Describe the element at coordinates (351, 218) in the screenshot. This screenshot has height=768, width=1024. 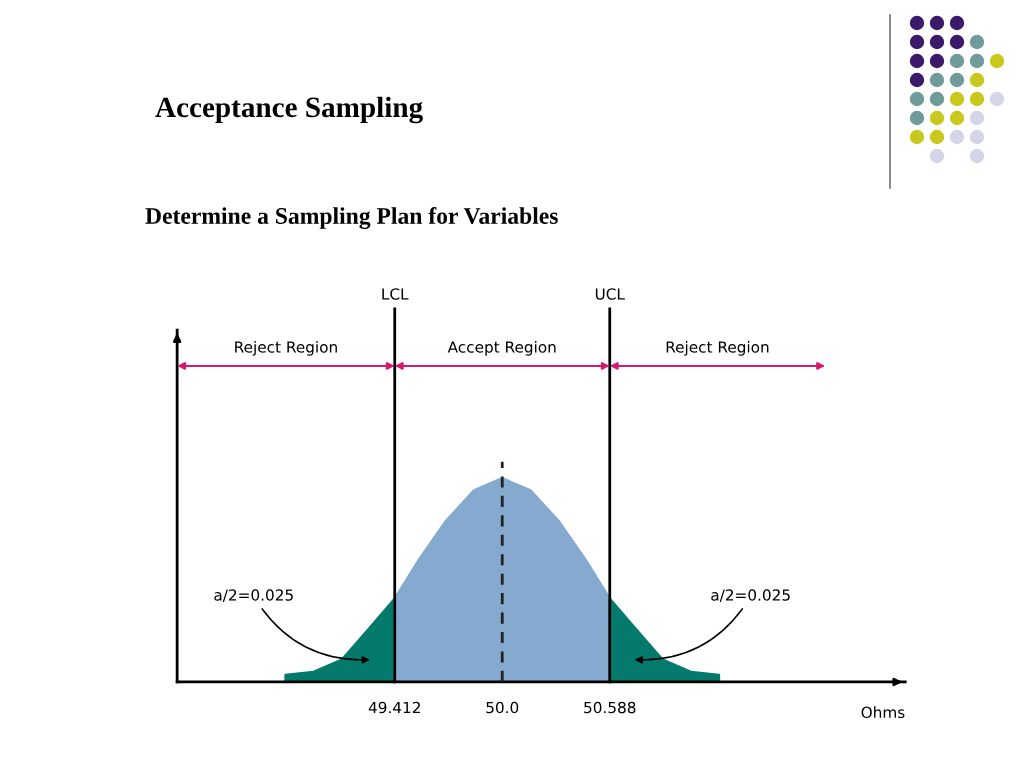
I see `chart-subtitle: Determine a Sampling Plan for Variables` at that location.